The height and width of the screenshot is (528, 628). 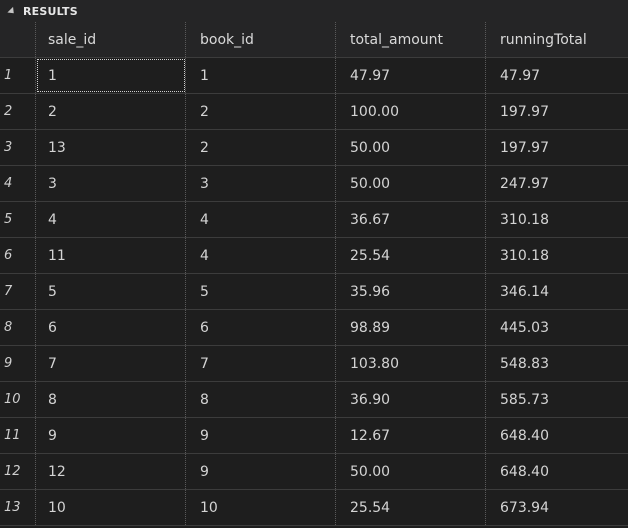 I want to click on cell-sale-id: 7, so click(x=111, y=363).